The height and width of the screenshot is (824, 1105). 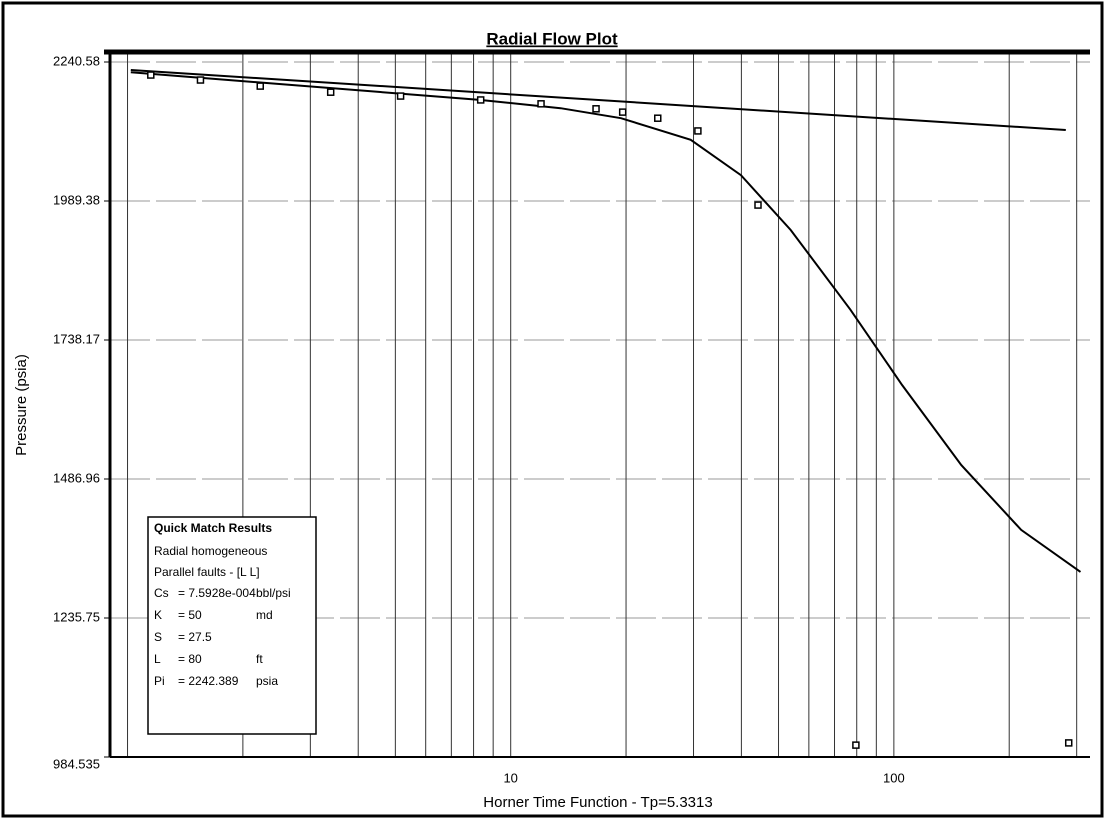 I want to click on annotation-cell: = 7.5928e-004, so click(x=217, y=593).